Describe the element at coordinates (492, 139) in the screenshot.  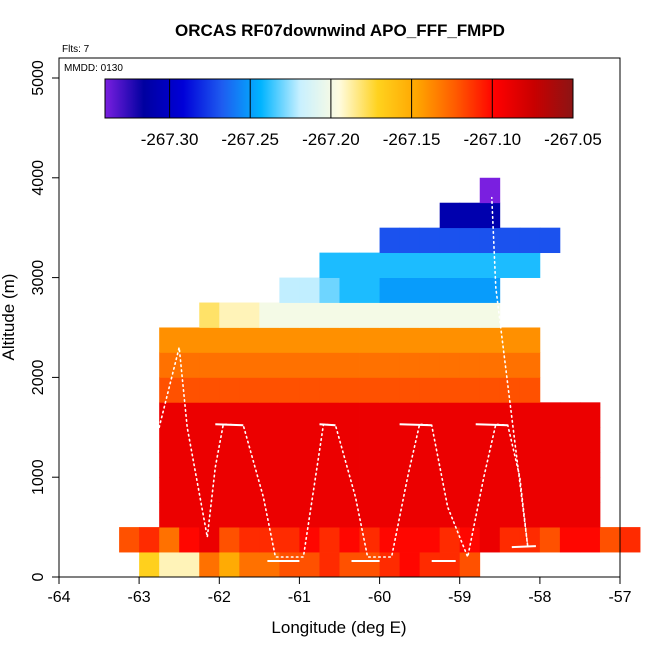
I see `colorbar-tick-label: -267.10` at that location.